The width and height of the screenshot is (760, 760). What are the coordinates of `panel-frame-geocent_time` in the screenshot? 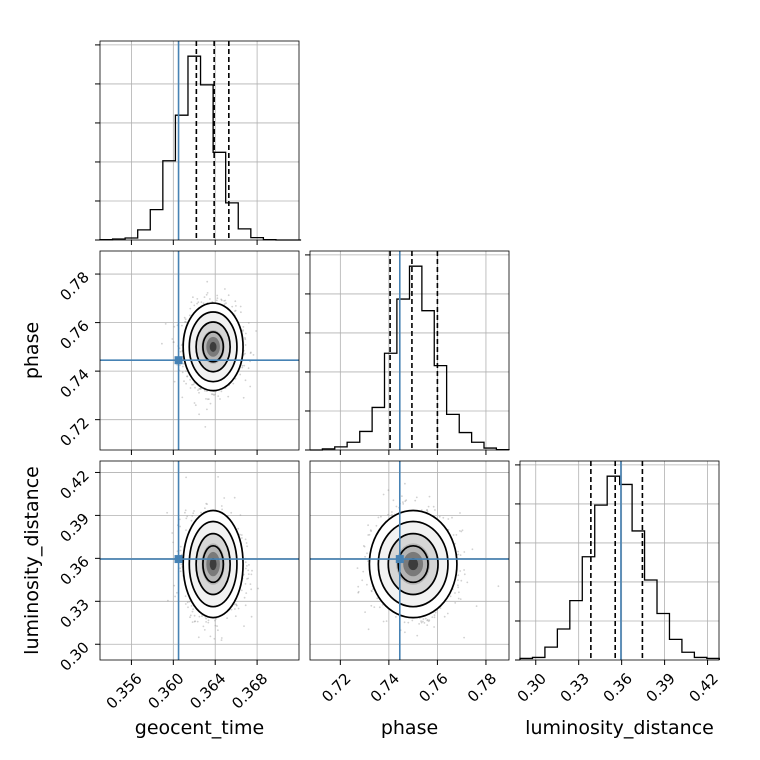 It's located at (199, 140).